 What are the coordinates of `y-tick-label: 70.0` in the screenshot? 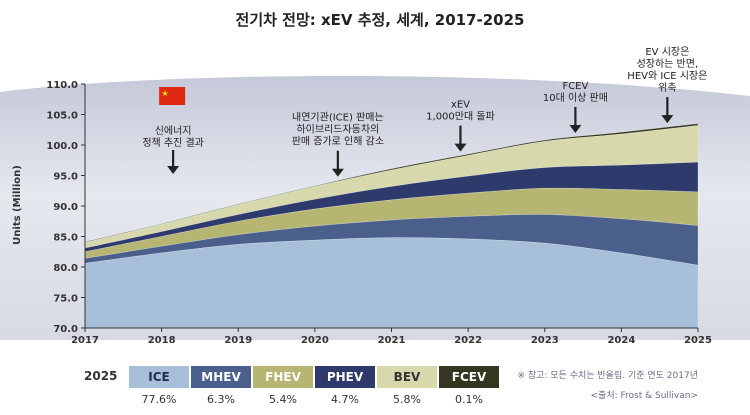 It's located at (65, 329).